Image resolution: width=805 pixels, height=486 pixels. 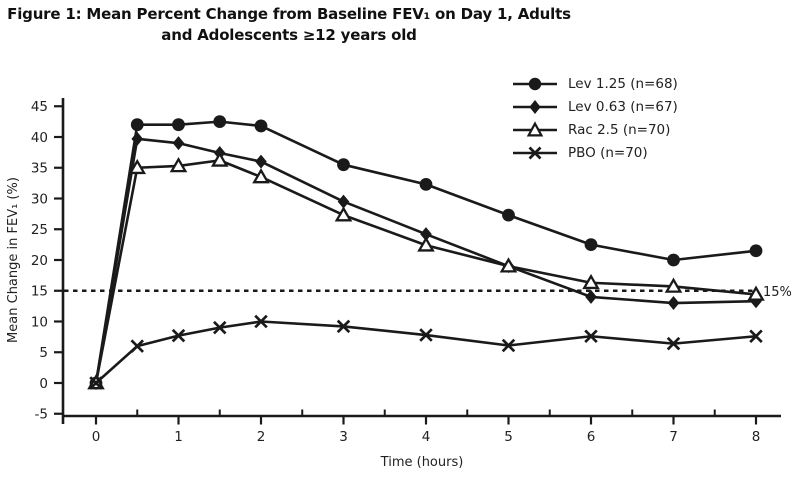 I want to click on legend-item-pbo: PBO (n=70), so click(x=595, y=152).